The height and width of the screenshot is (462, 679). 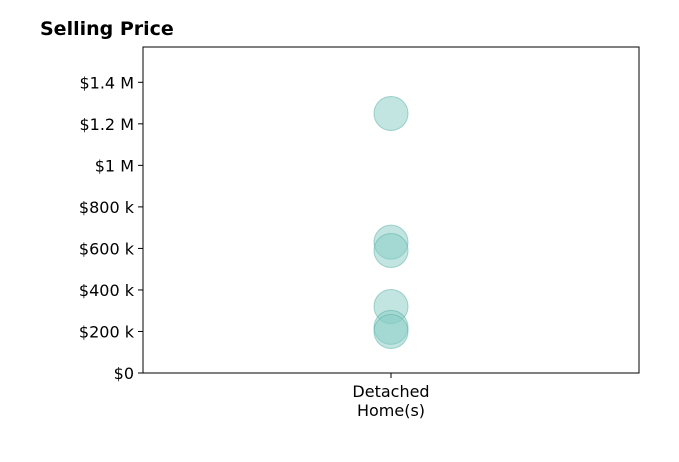 I want to click on data-points, so click(x=391, y=222).